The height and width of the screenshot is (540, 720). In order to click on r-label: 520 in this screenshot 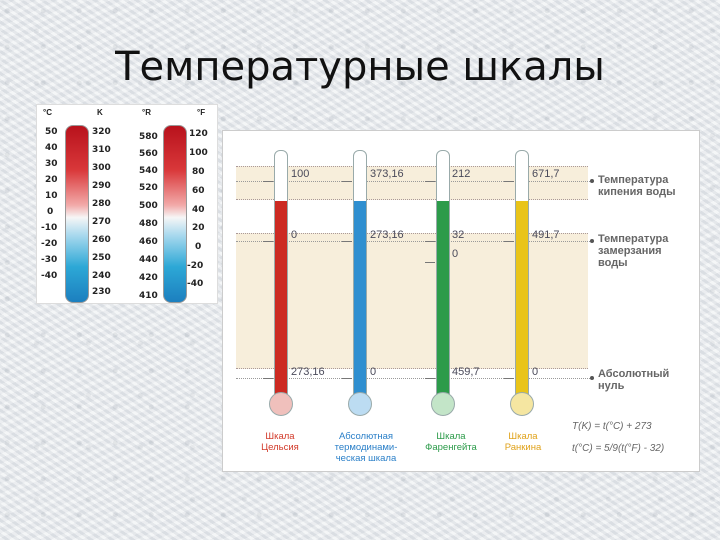, I will do `click(148, 188)`.